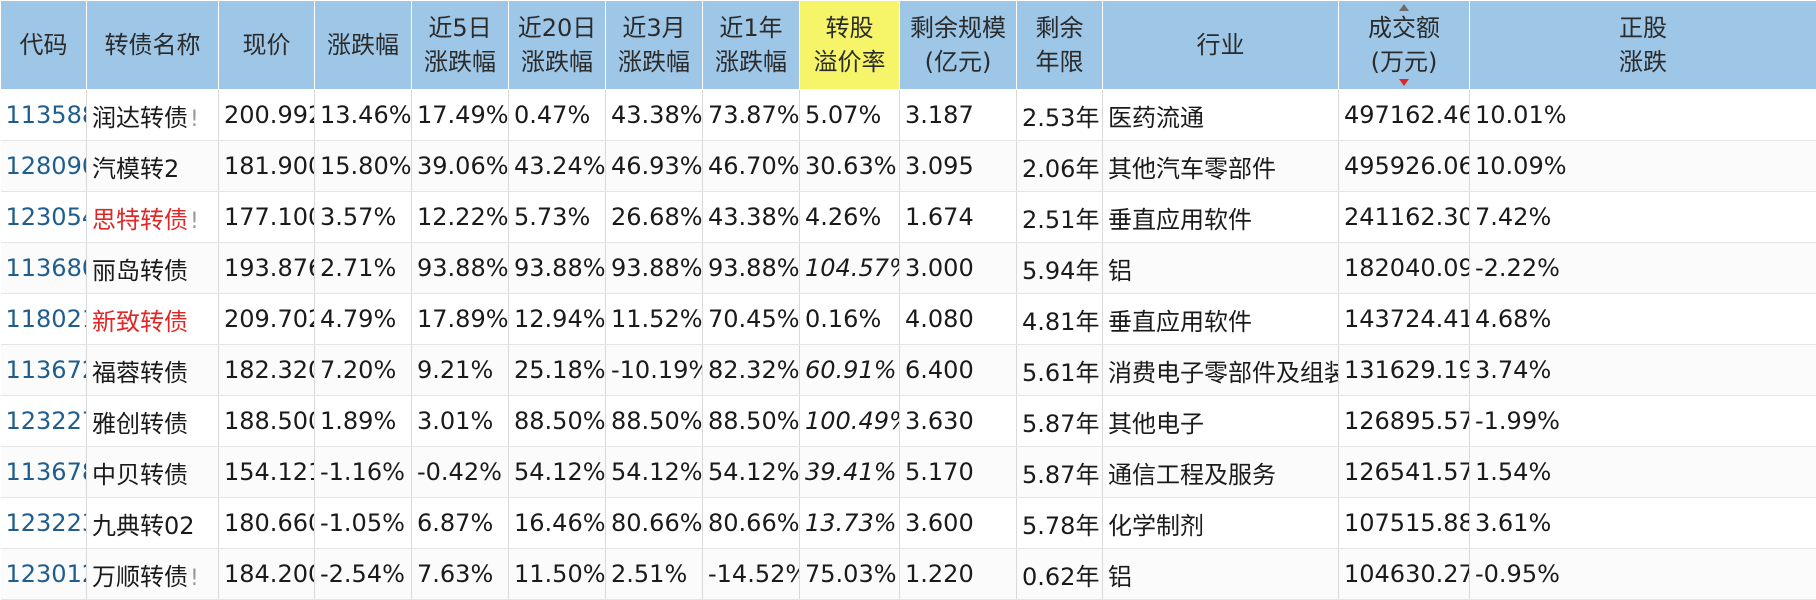  I want to click on cell-change-1y: 46.70%, so click(751, 166).